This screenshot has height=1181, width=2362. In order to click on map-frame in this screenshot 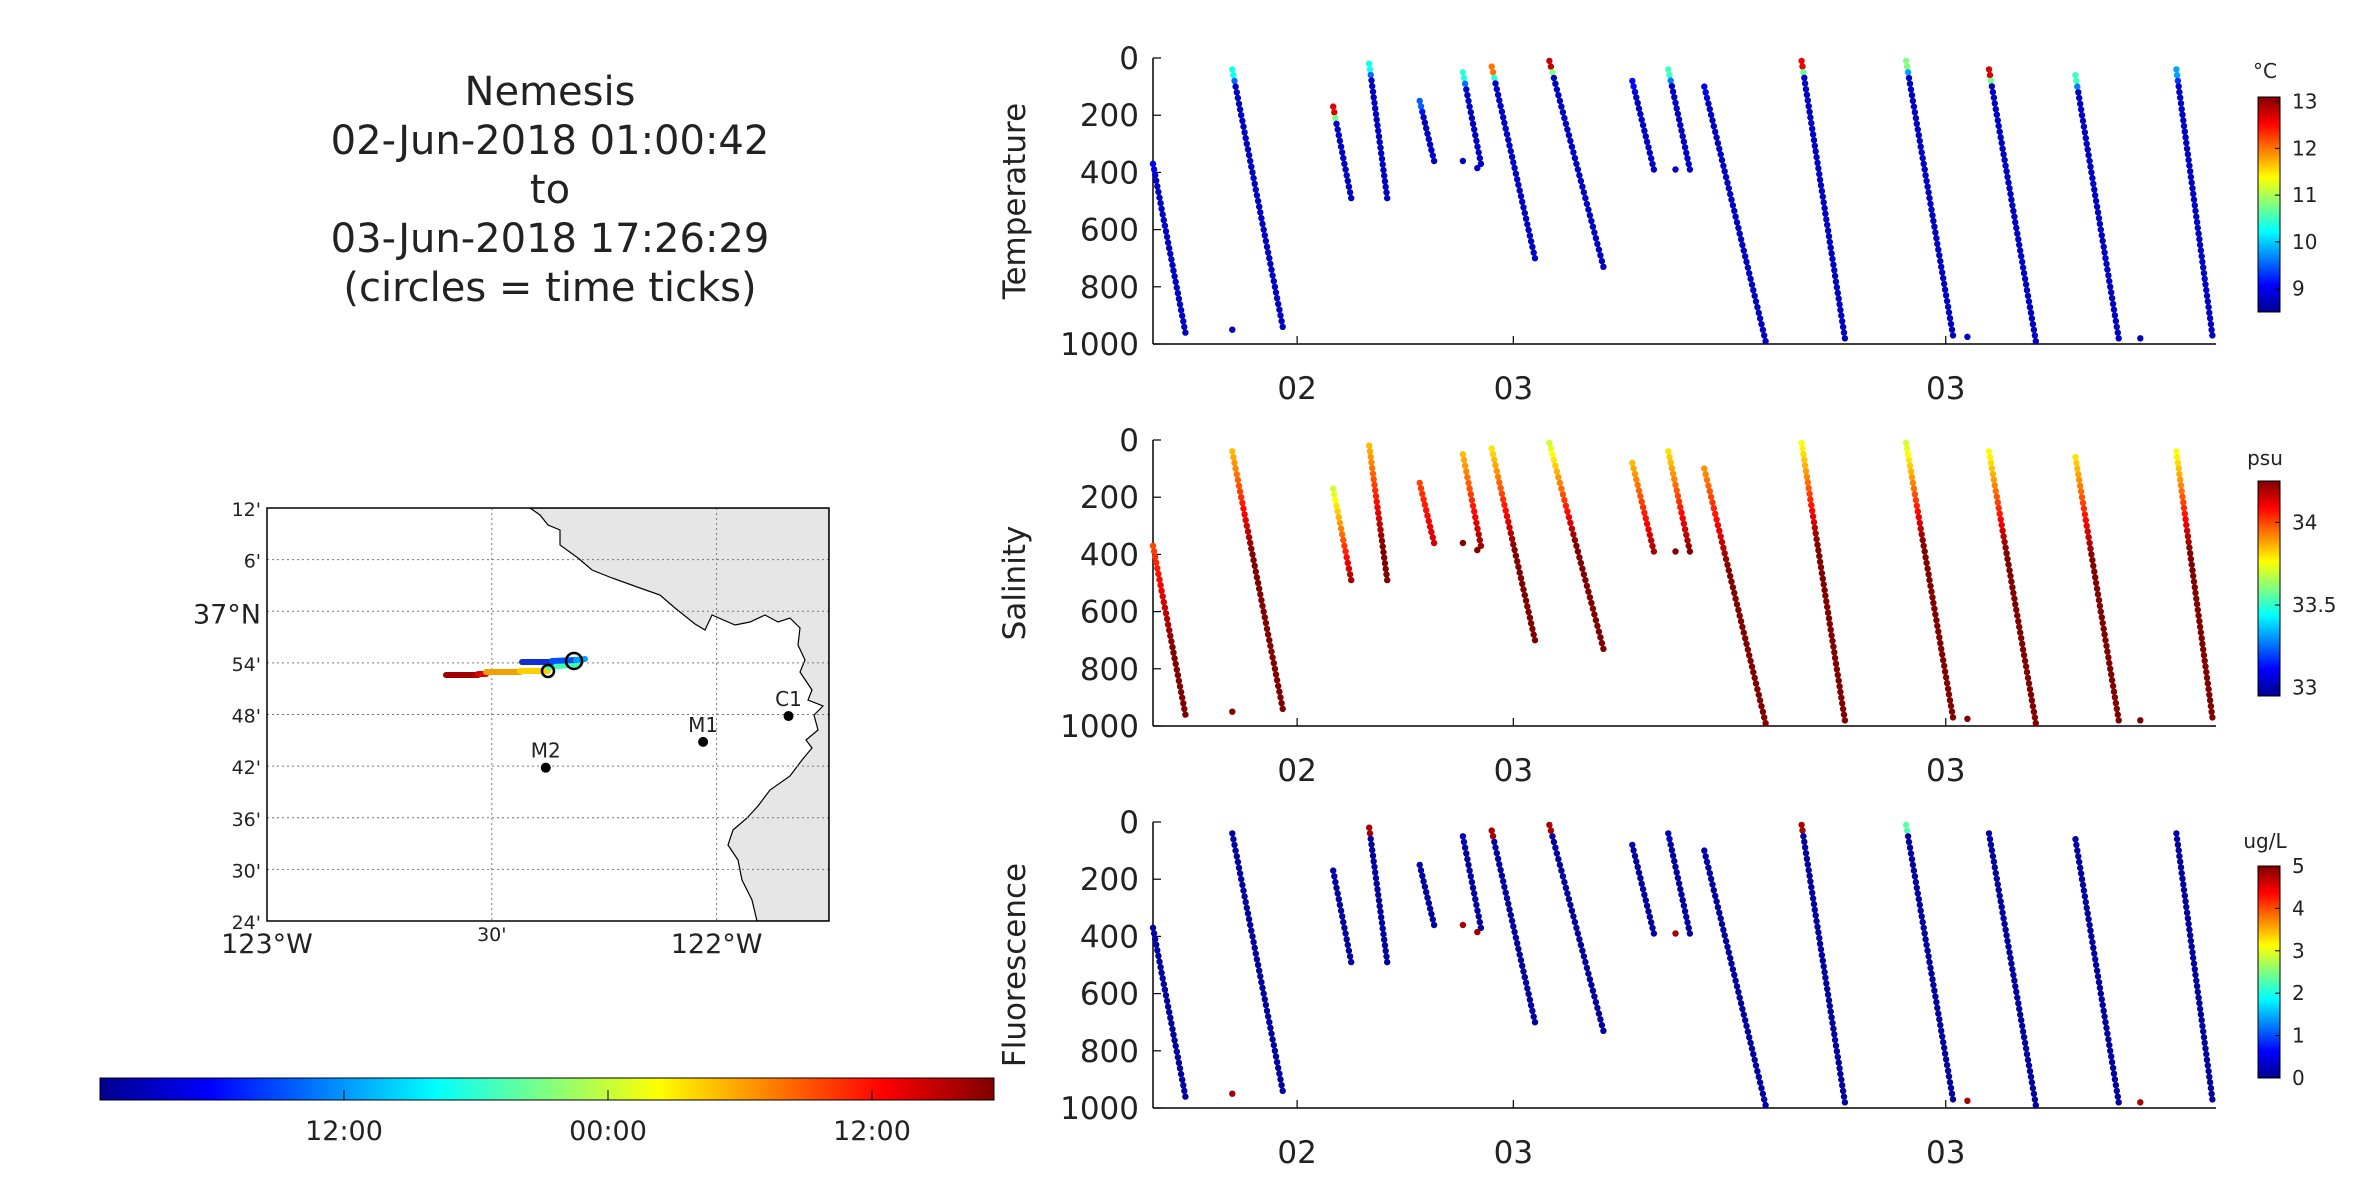, I will do `click(548, 714)`.